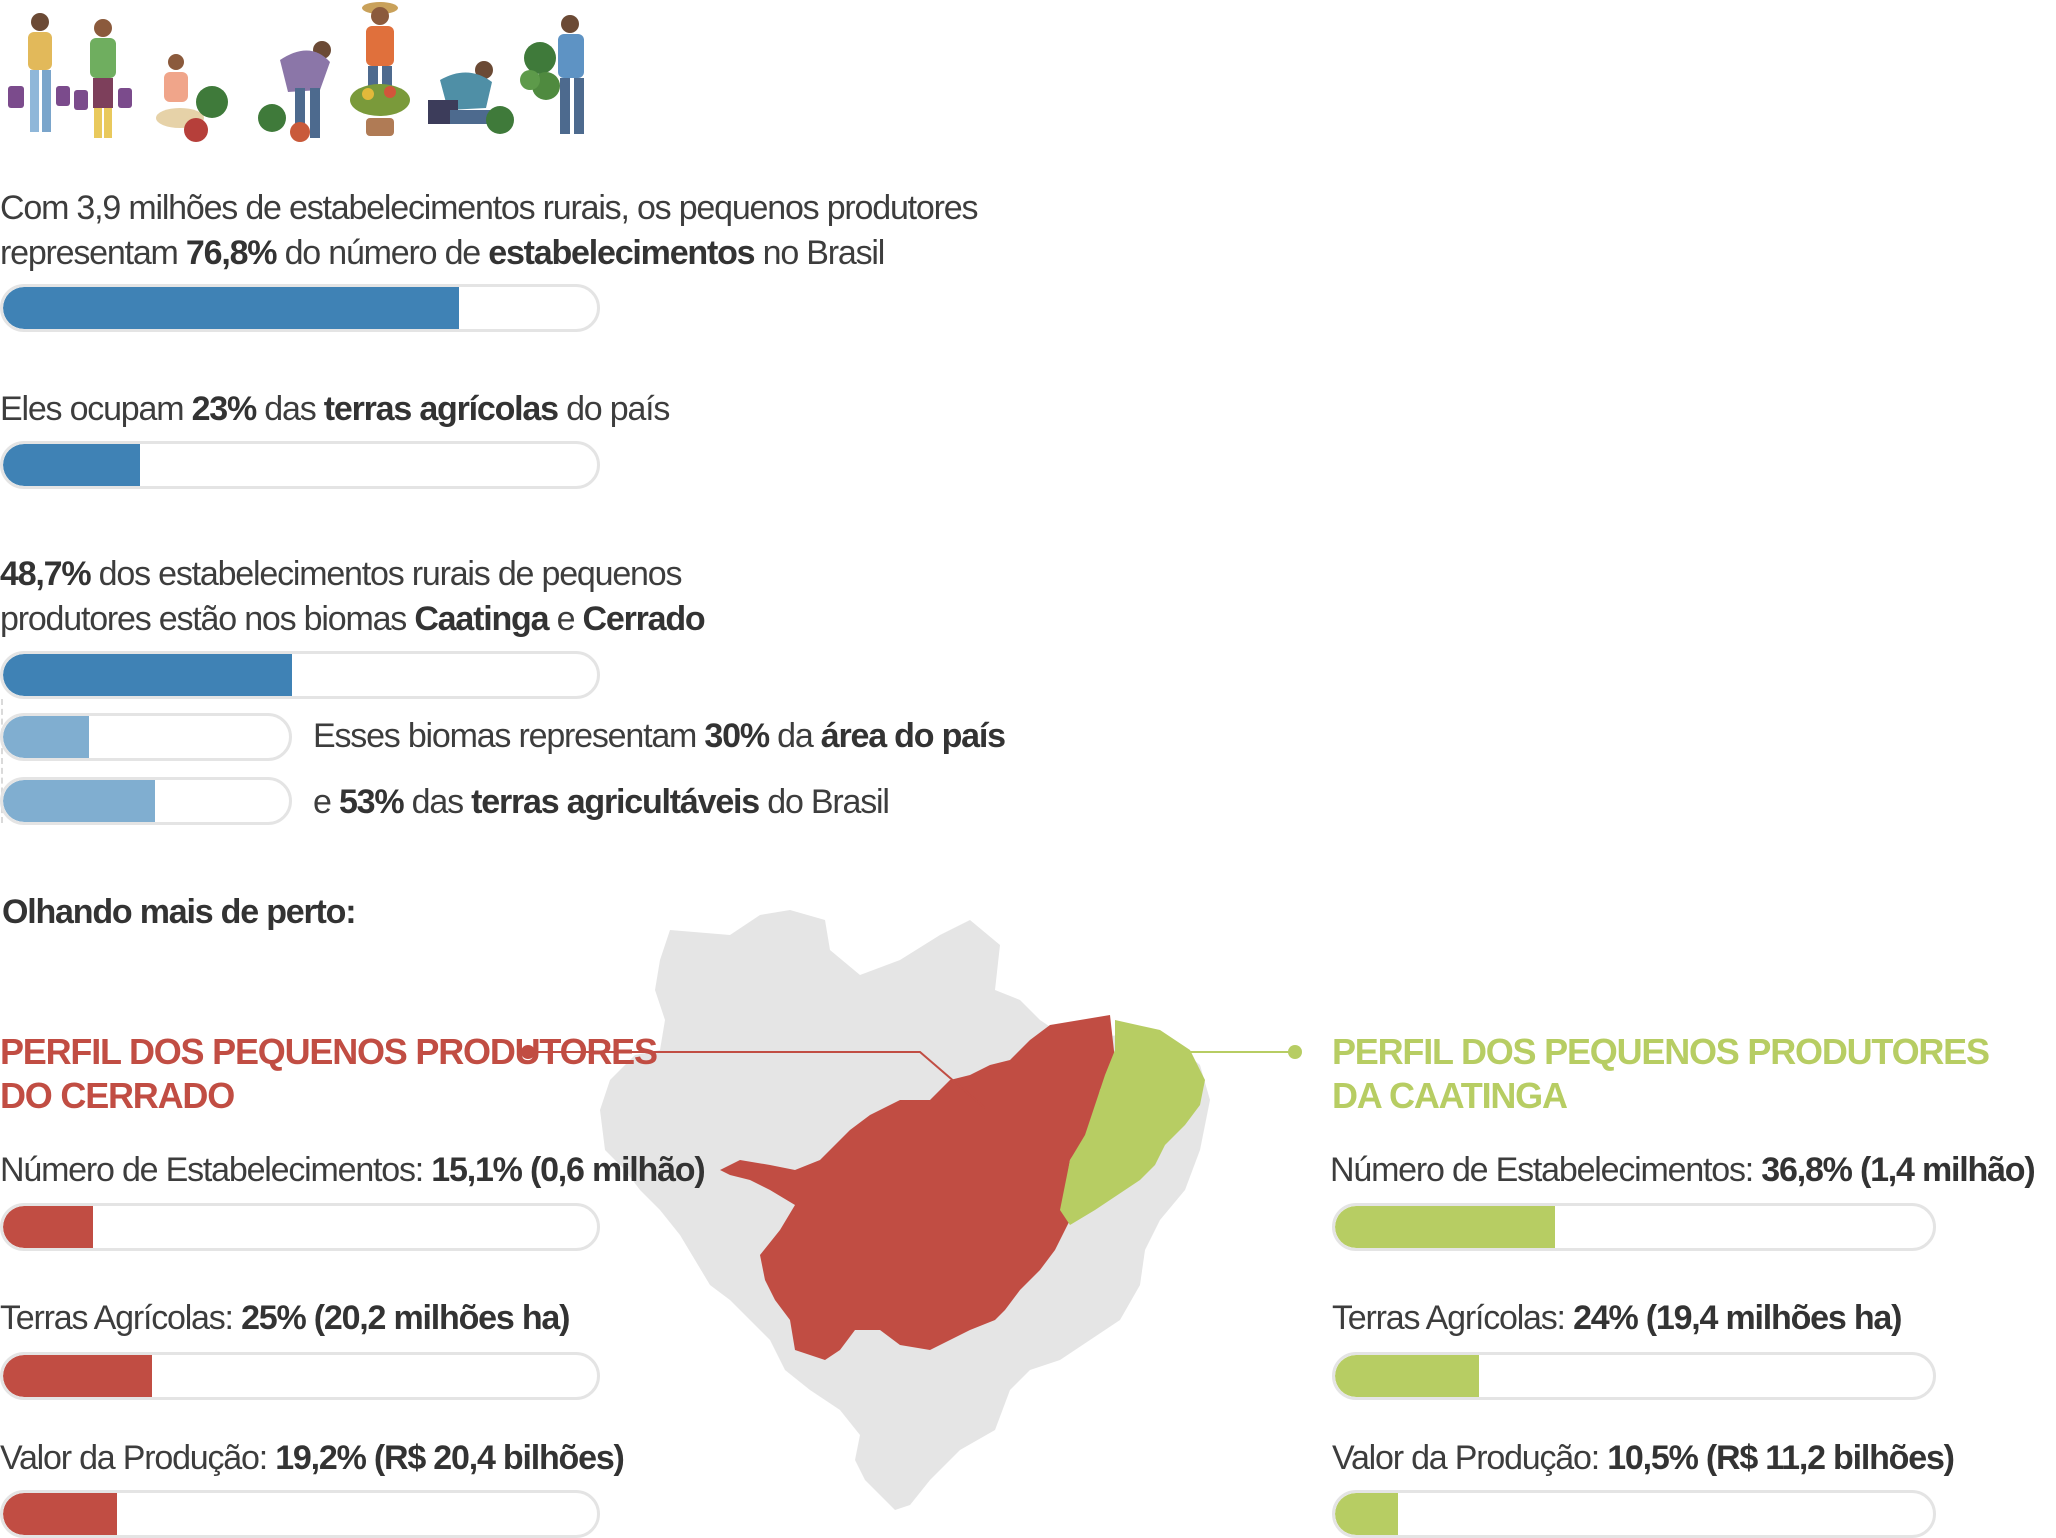 The height and width of the screenshot is (1538, 2056). I want to click on stat-2-bar-fill, so click(71, 465).